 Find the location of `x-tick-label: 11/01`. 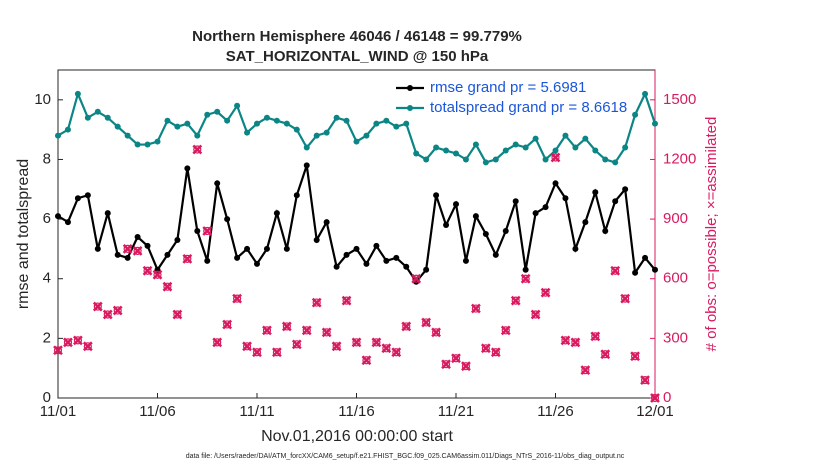

x-tick-label: 11/01 is located at coordinates (58, 411).